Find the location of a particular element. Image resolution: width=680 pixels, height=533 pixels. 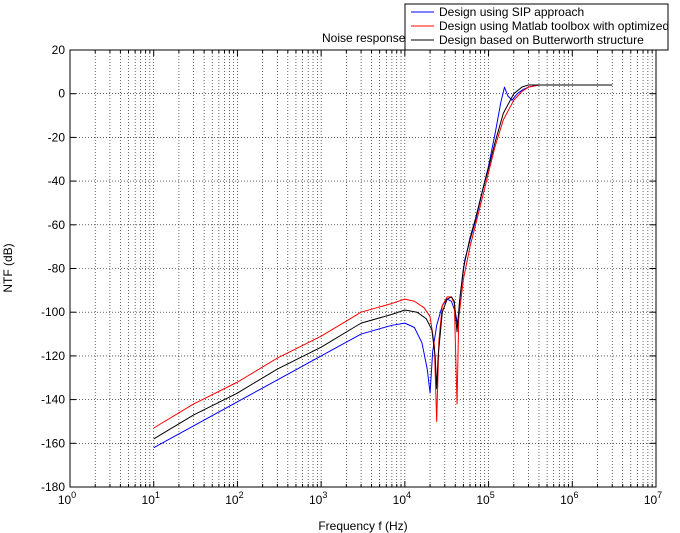

y-tick-label: 20 is located at coordinates (59, 50).